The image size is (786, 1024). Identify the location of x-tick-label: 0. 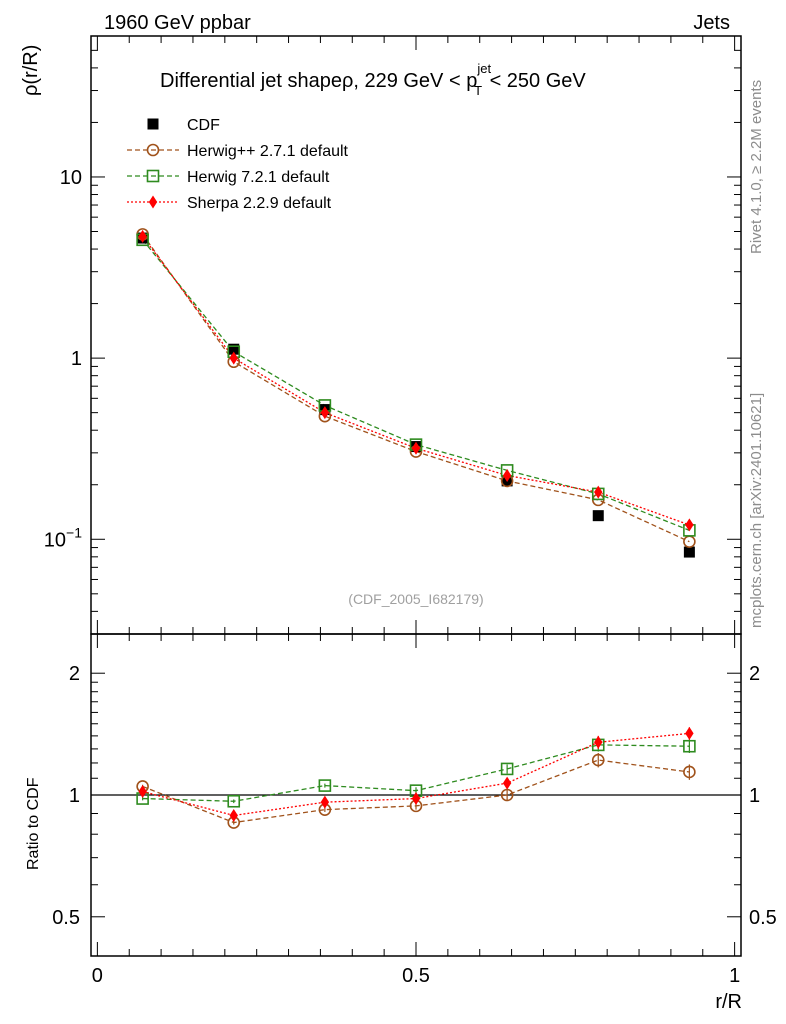
(97, 976).